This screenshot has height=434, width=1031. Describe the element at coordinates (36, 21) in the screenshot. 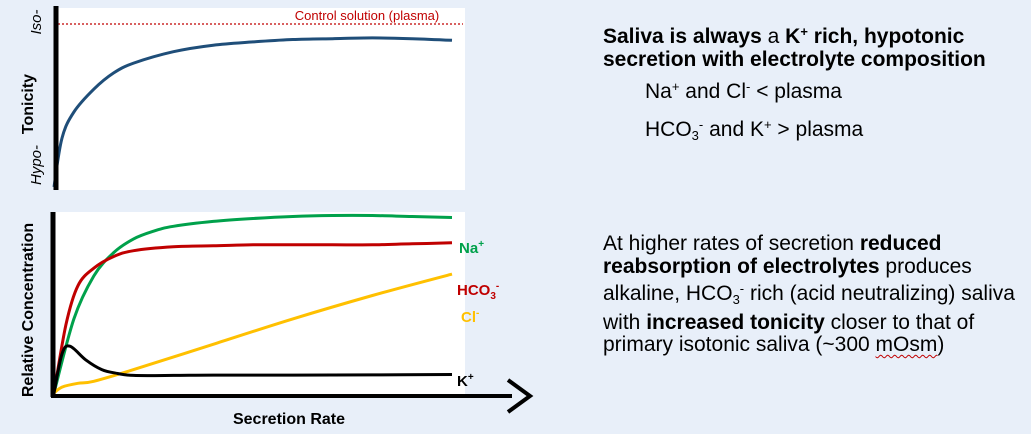

I see `ytick-iso: Iso-` at that location.